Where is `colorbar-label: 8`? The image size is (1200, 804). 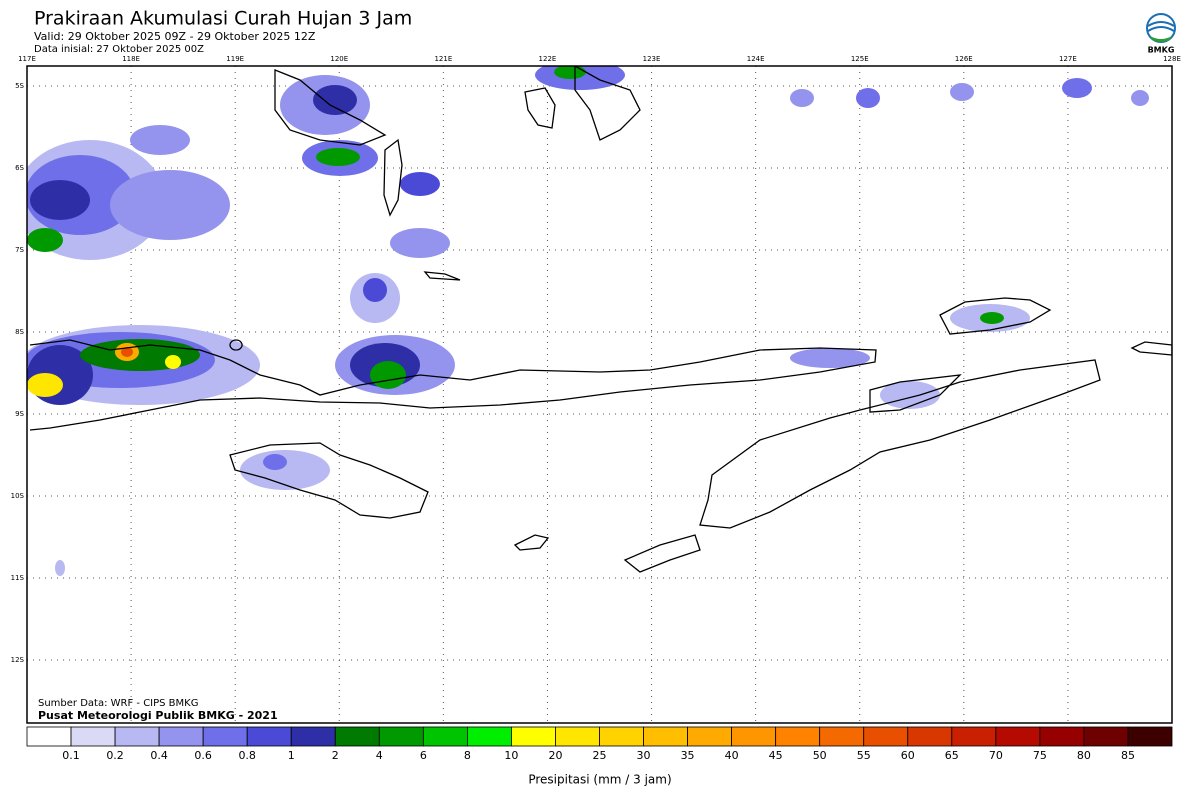 colorbar-label: 8 is located at coordinates (467, 755).